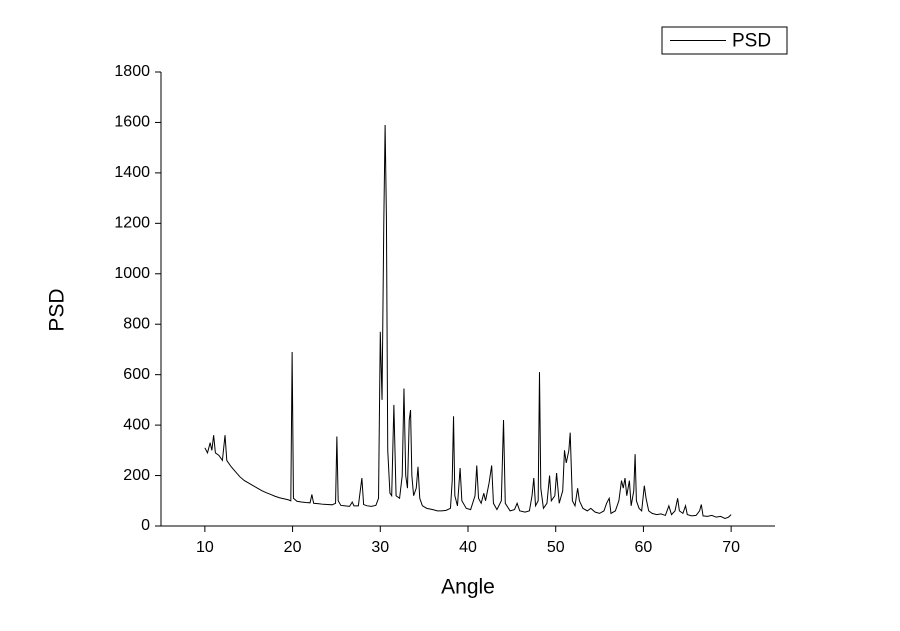 Image resolution: width=900 pixels, height=631 pixels. I want to click on x-tick-label: 30, so click(380, 547).